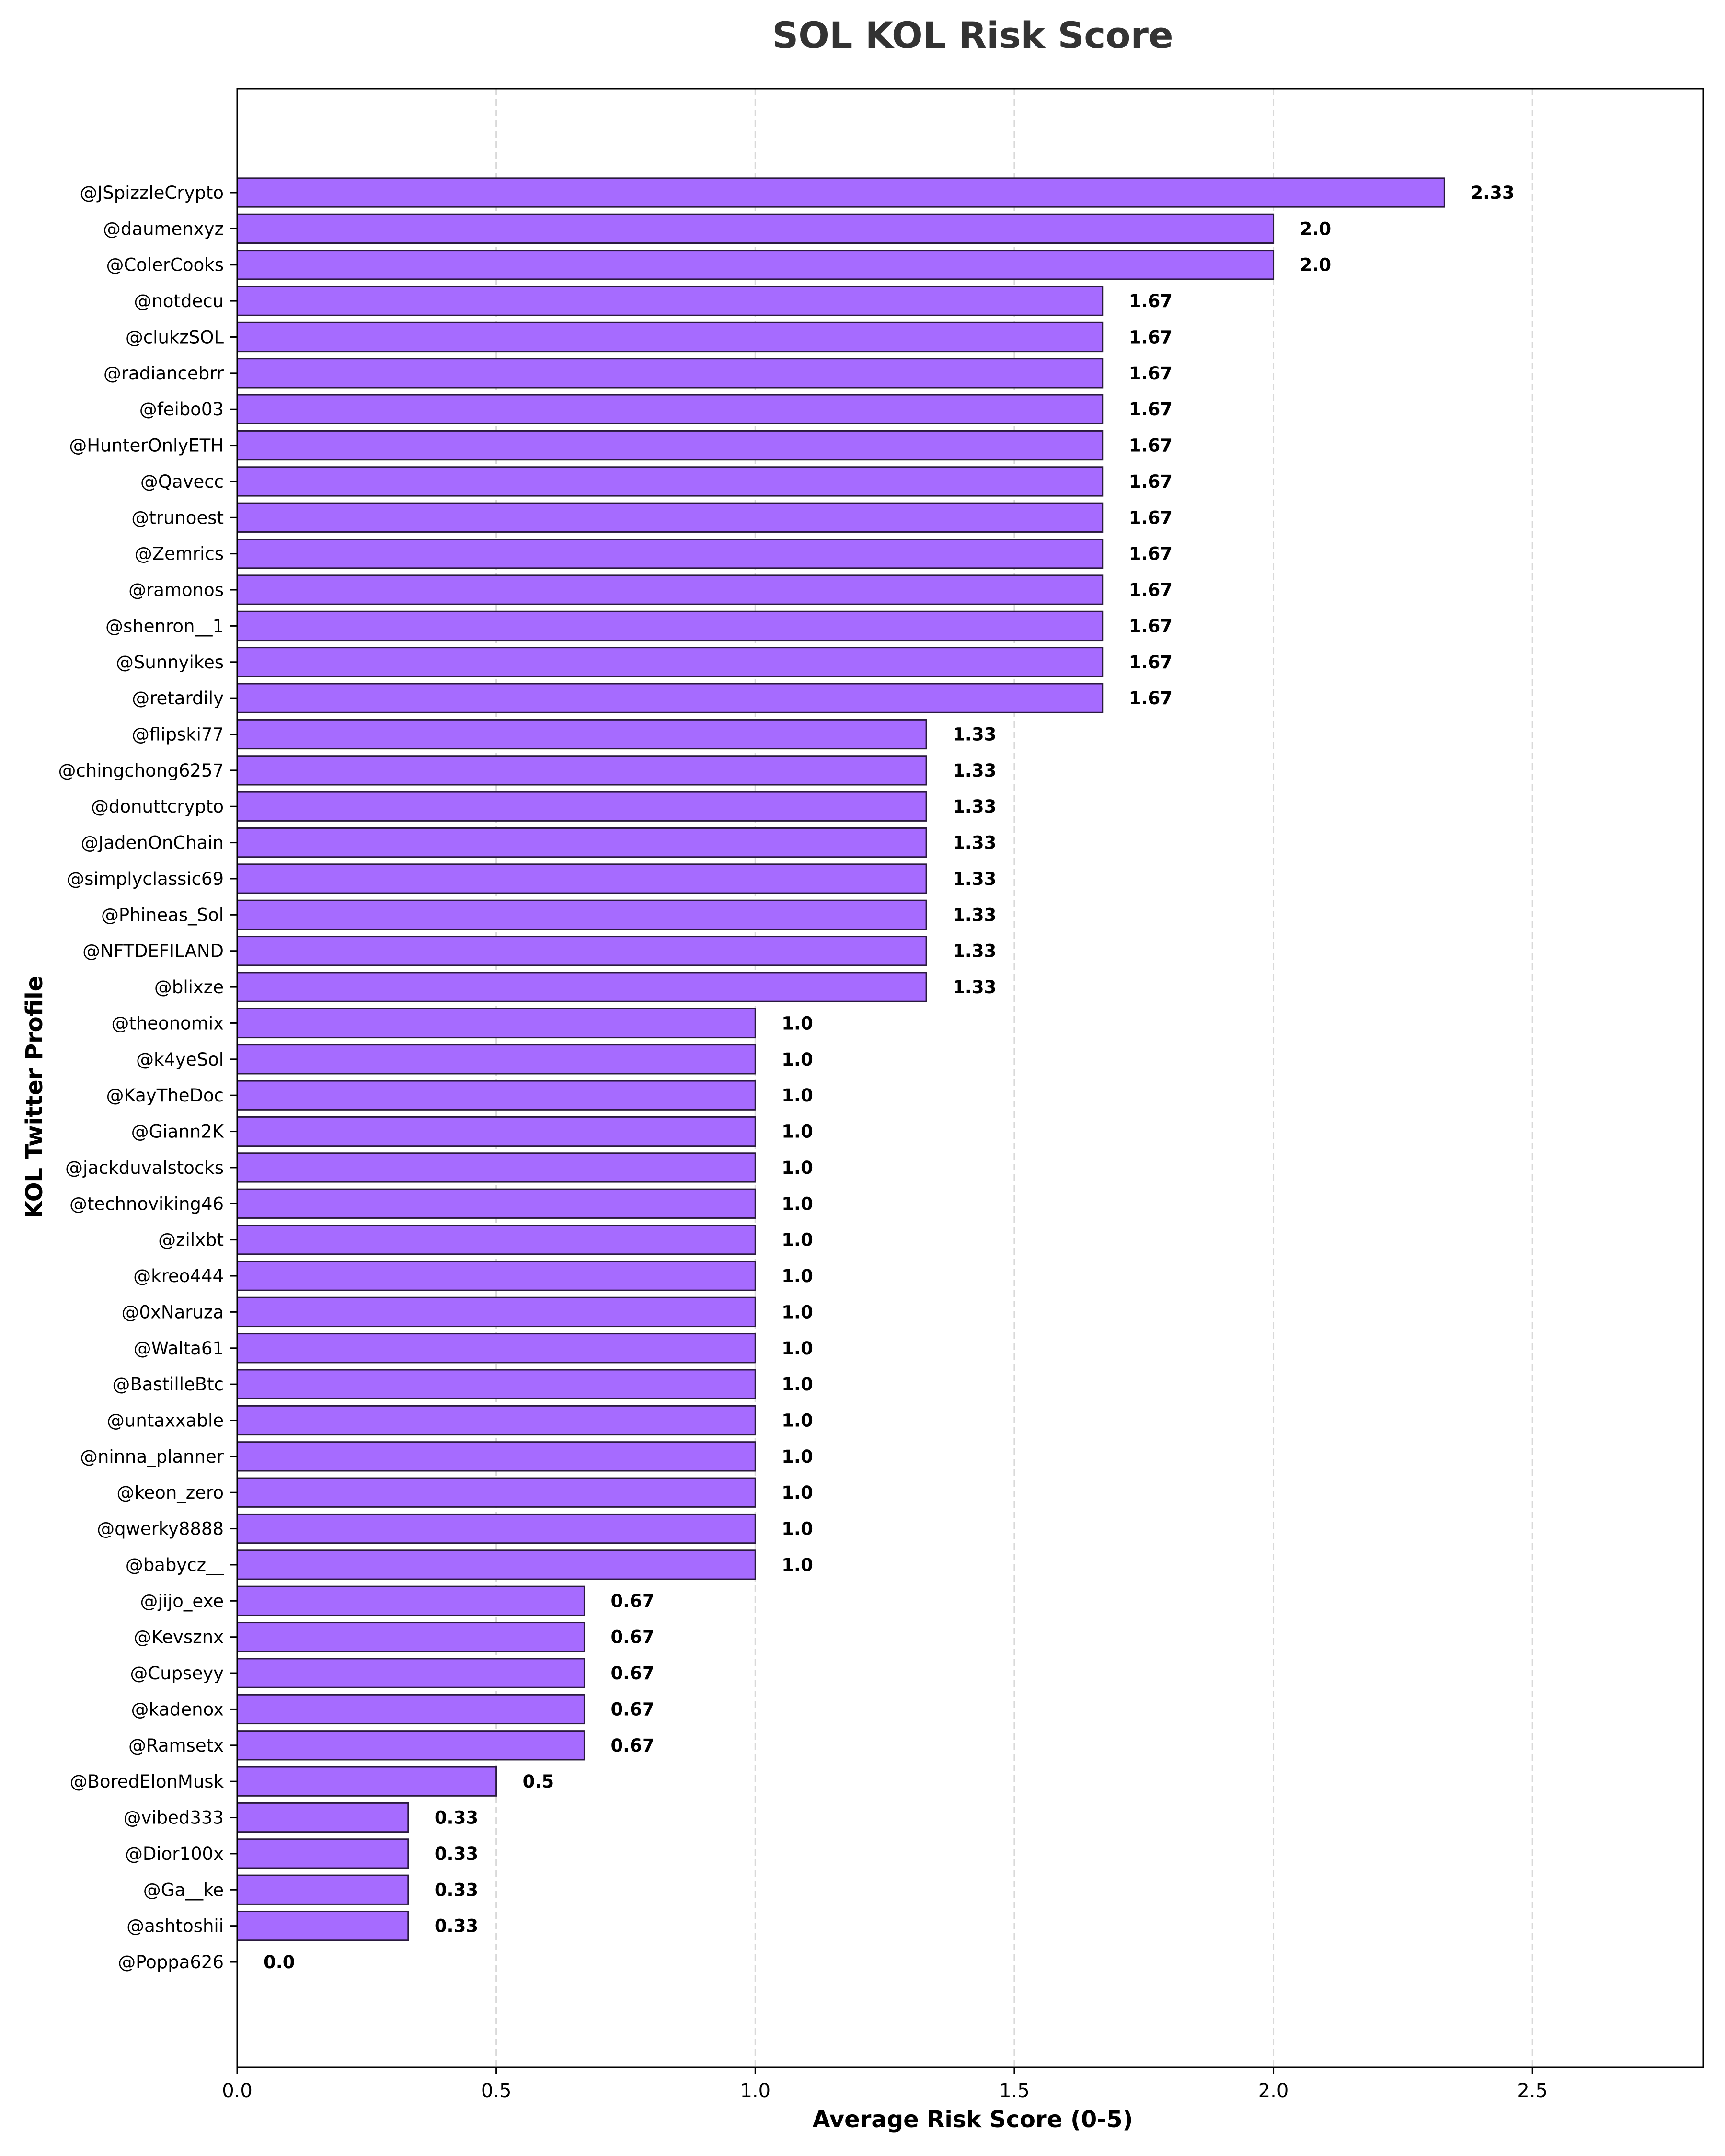  I want to click on y-tick-label: @feibo03, so click(181, 410).